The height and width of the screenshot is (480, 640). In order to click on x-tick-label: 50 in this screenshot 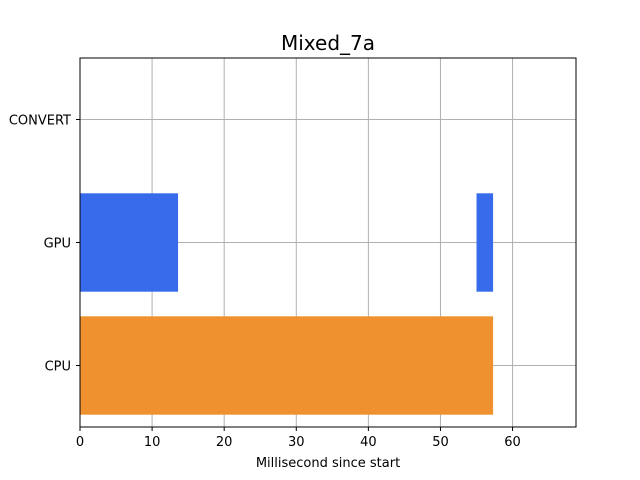, I will do `click(440, 442)`.